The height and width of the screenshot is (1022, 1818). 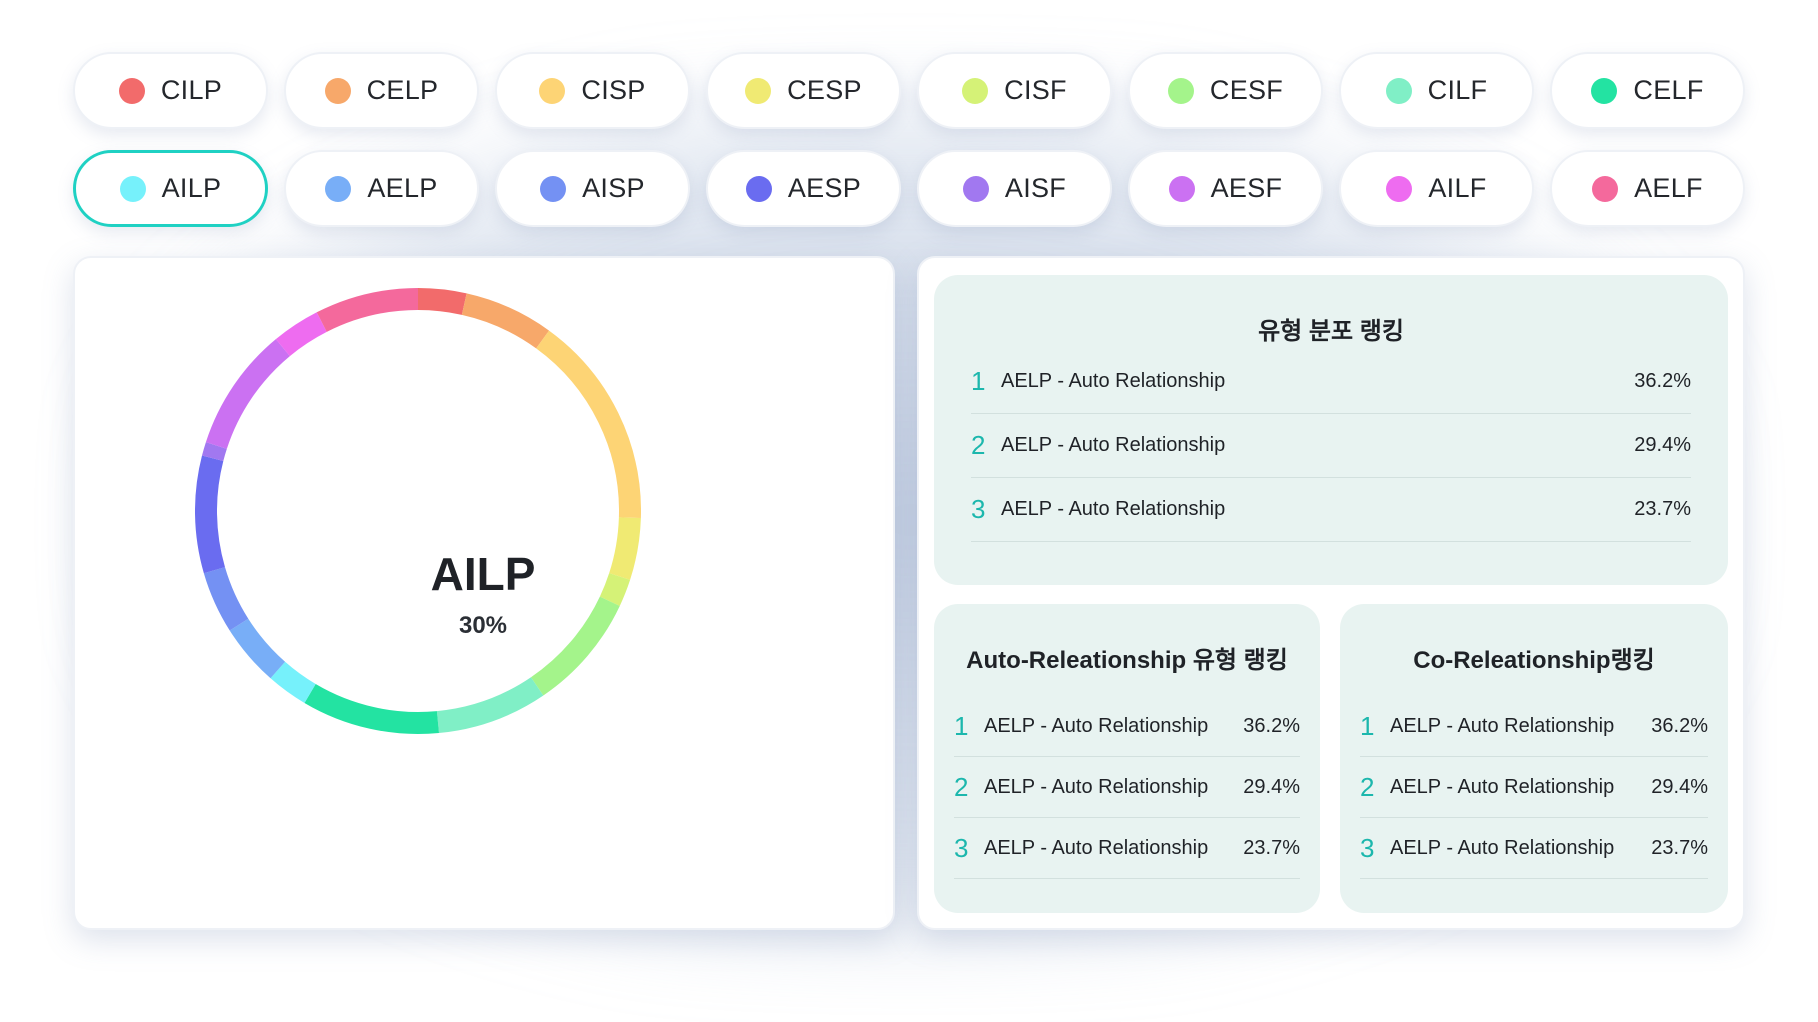 I want to click on chip-label: CELP, so click(x=402, y=90).